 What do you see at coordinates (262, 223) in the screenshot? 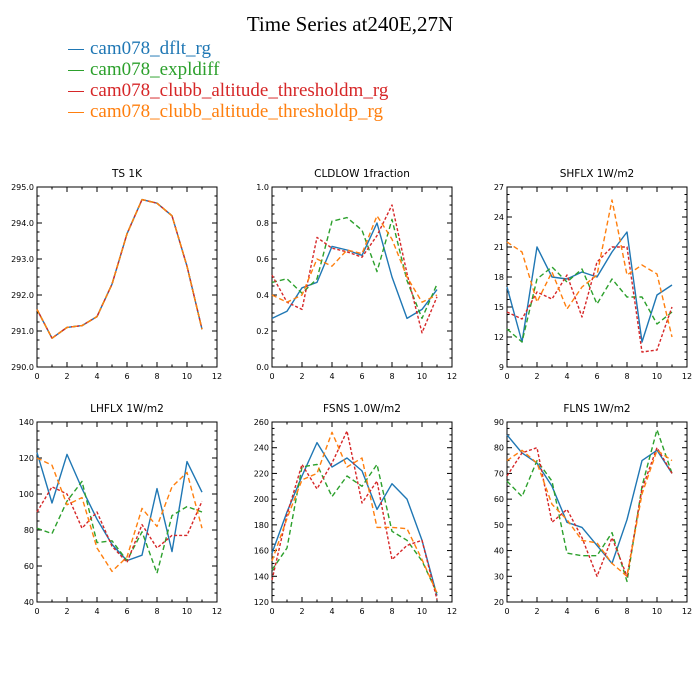
I see `y-tick-label: 0.8` at bounding box center [262, 223].